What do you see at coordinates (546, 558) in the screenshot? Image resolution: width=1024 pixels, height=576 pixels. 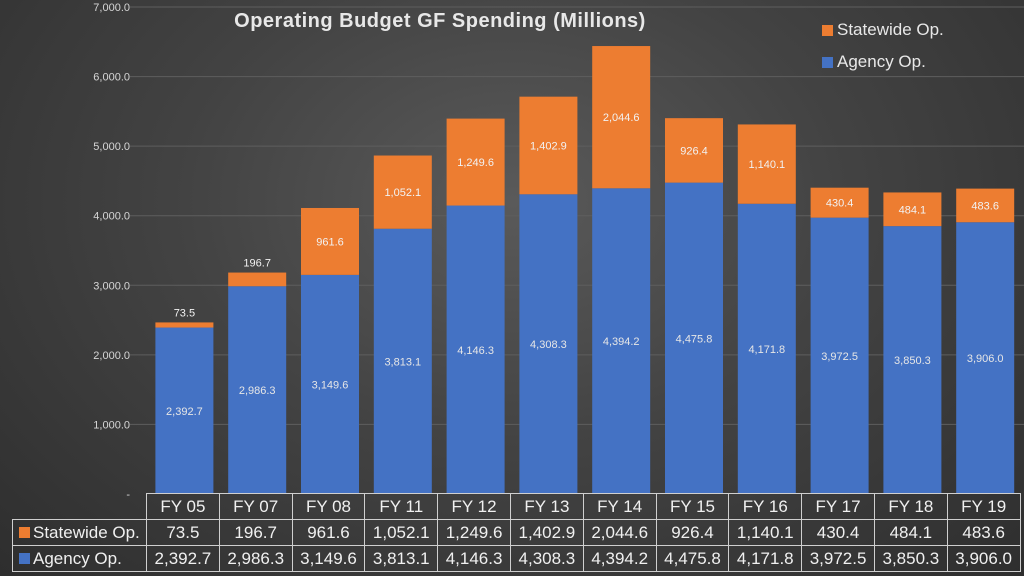 I see `data-table-cell-agency: 4,308.3` at bounding box center [546, 558].